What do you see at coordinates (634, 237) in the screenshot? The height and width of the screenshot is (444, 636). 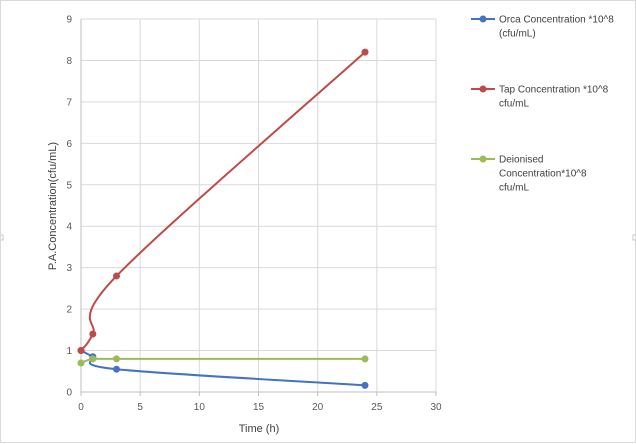 I see `resize-handle-right` at bounding box center [634, 237].